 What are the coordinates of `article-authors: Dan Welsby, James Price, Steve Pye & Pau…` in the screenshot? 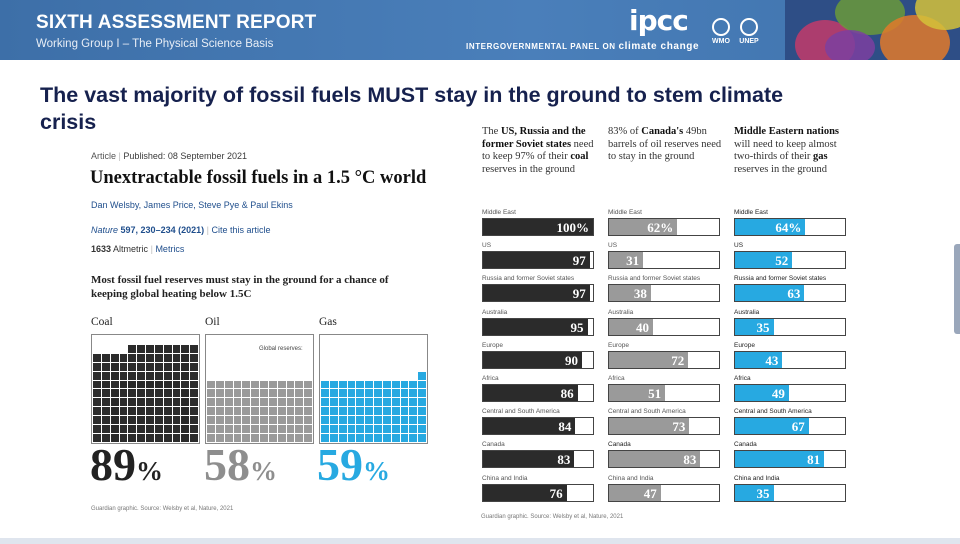 It's located at (192, 205).